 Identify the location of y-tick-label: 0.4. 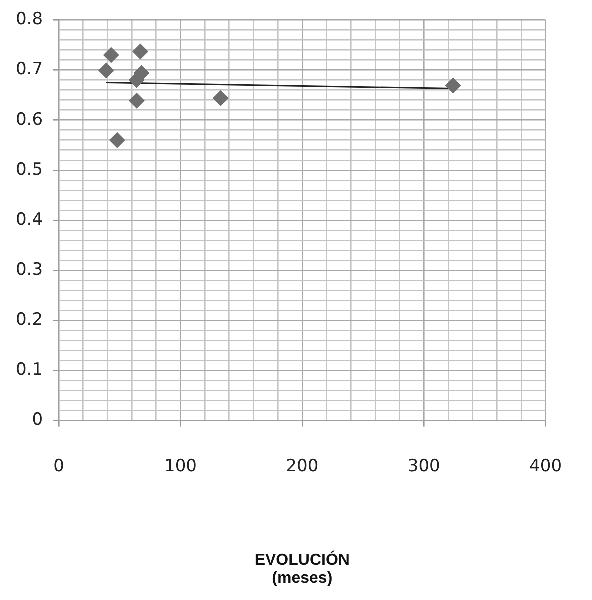
(30, 220).